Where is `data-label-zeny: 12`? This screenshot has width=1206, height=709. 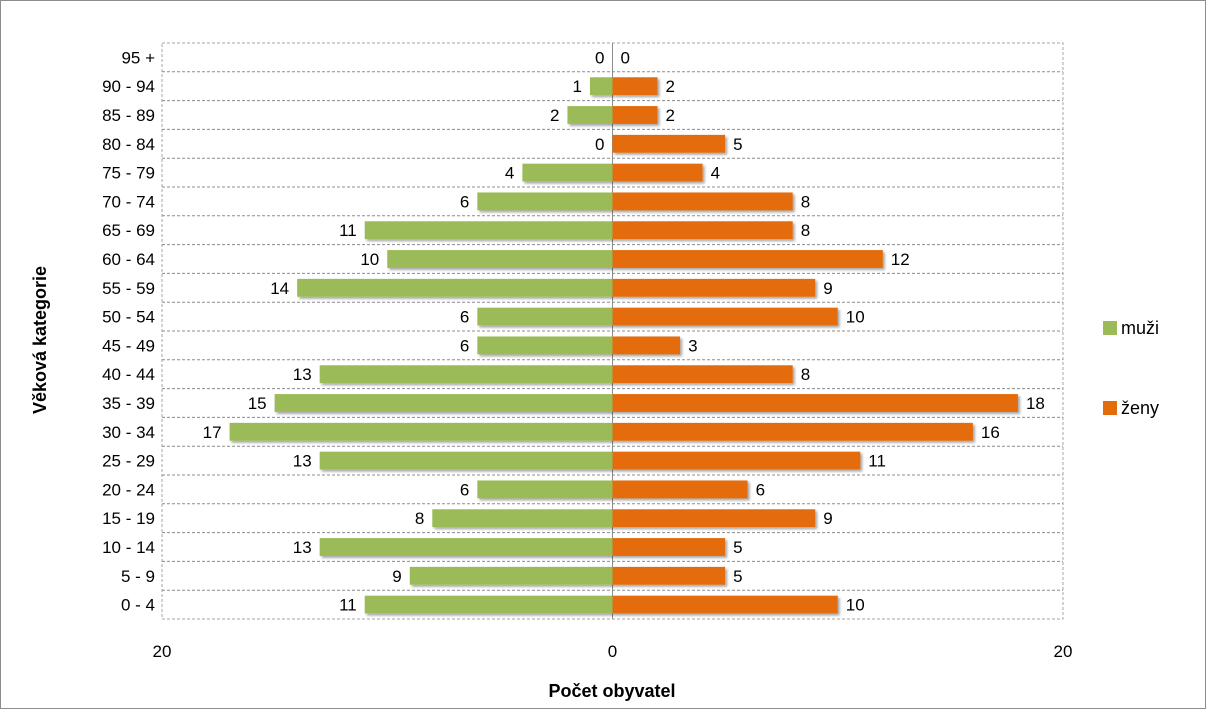 data-label-zeny: 12 is located at coordinates (900, 259).